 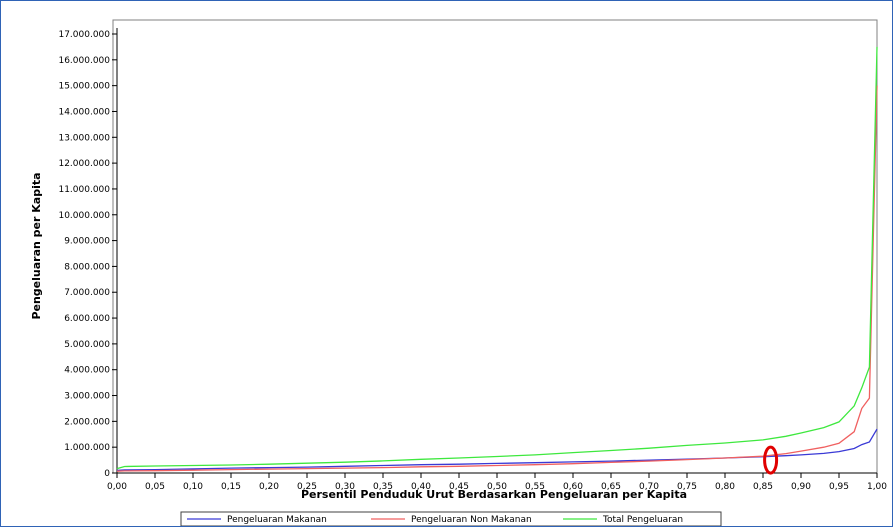 What do you see at coordinates (84, 35) in the screenshot?
I see `y-tick-label: 17.000.000` at bounding box center [84, 35].